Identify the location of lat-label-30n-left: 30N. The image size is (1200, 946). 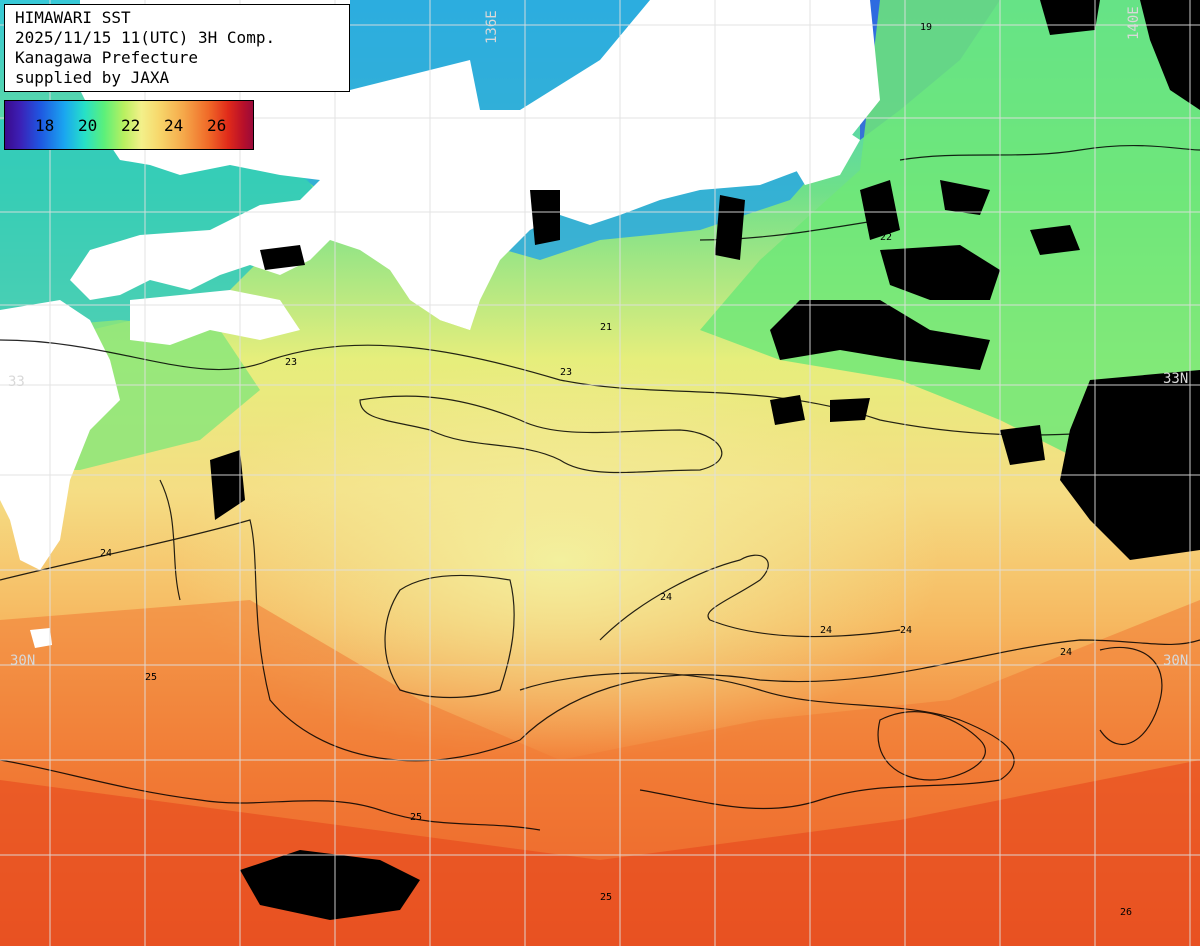
(23, 661).